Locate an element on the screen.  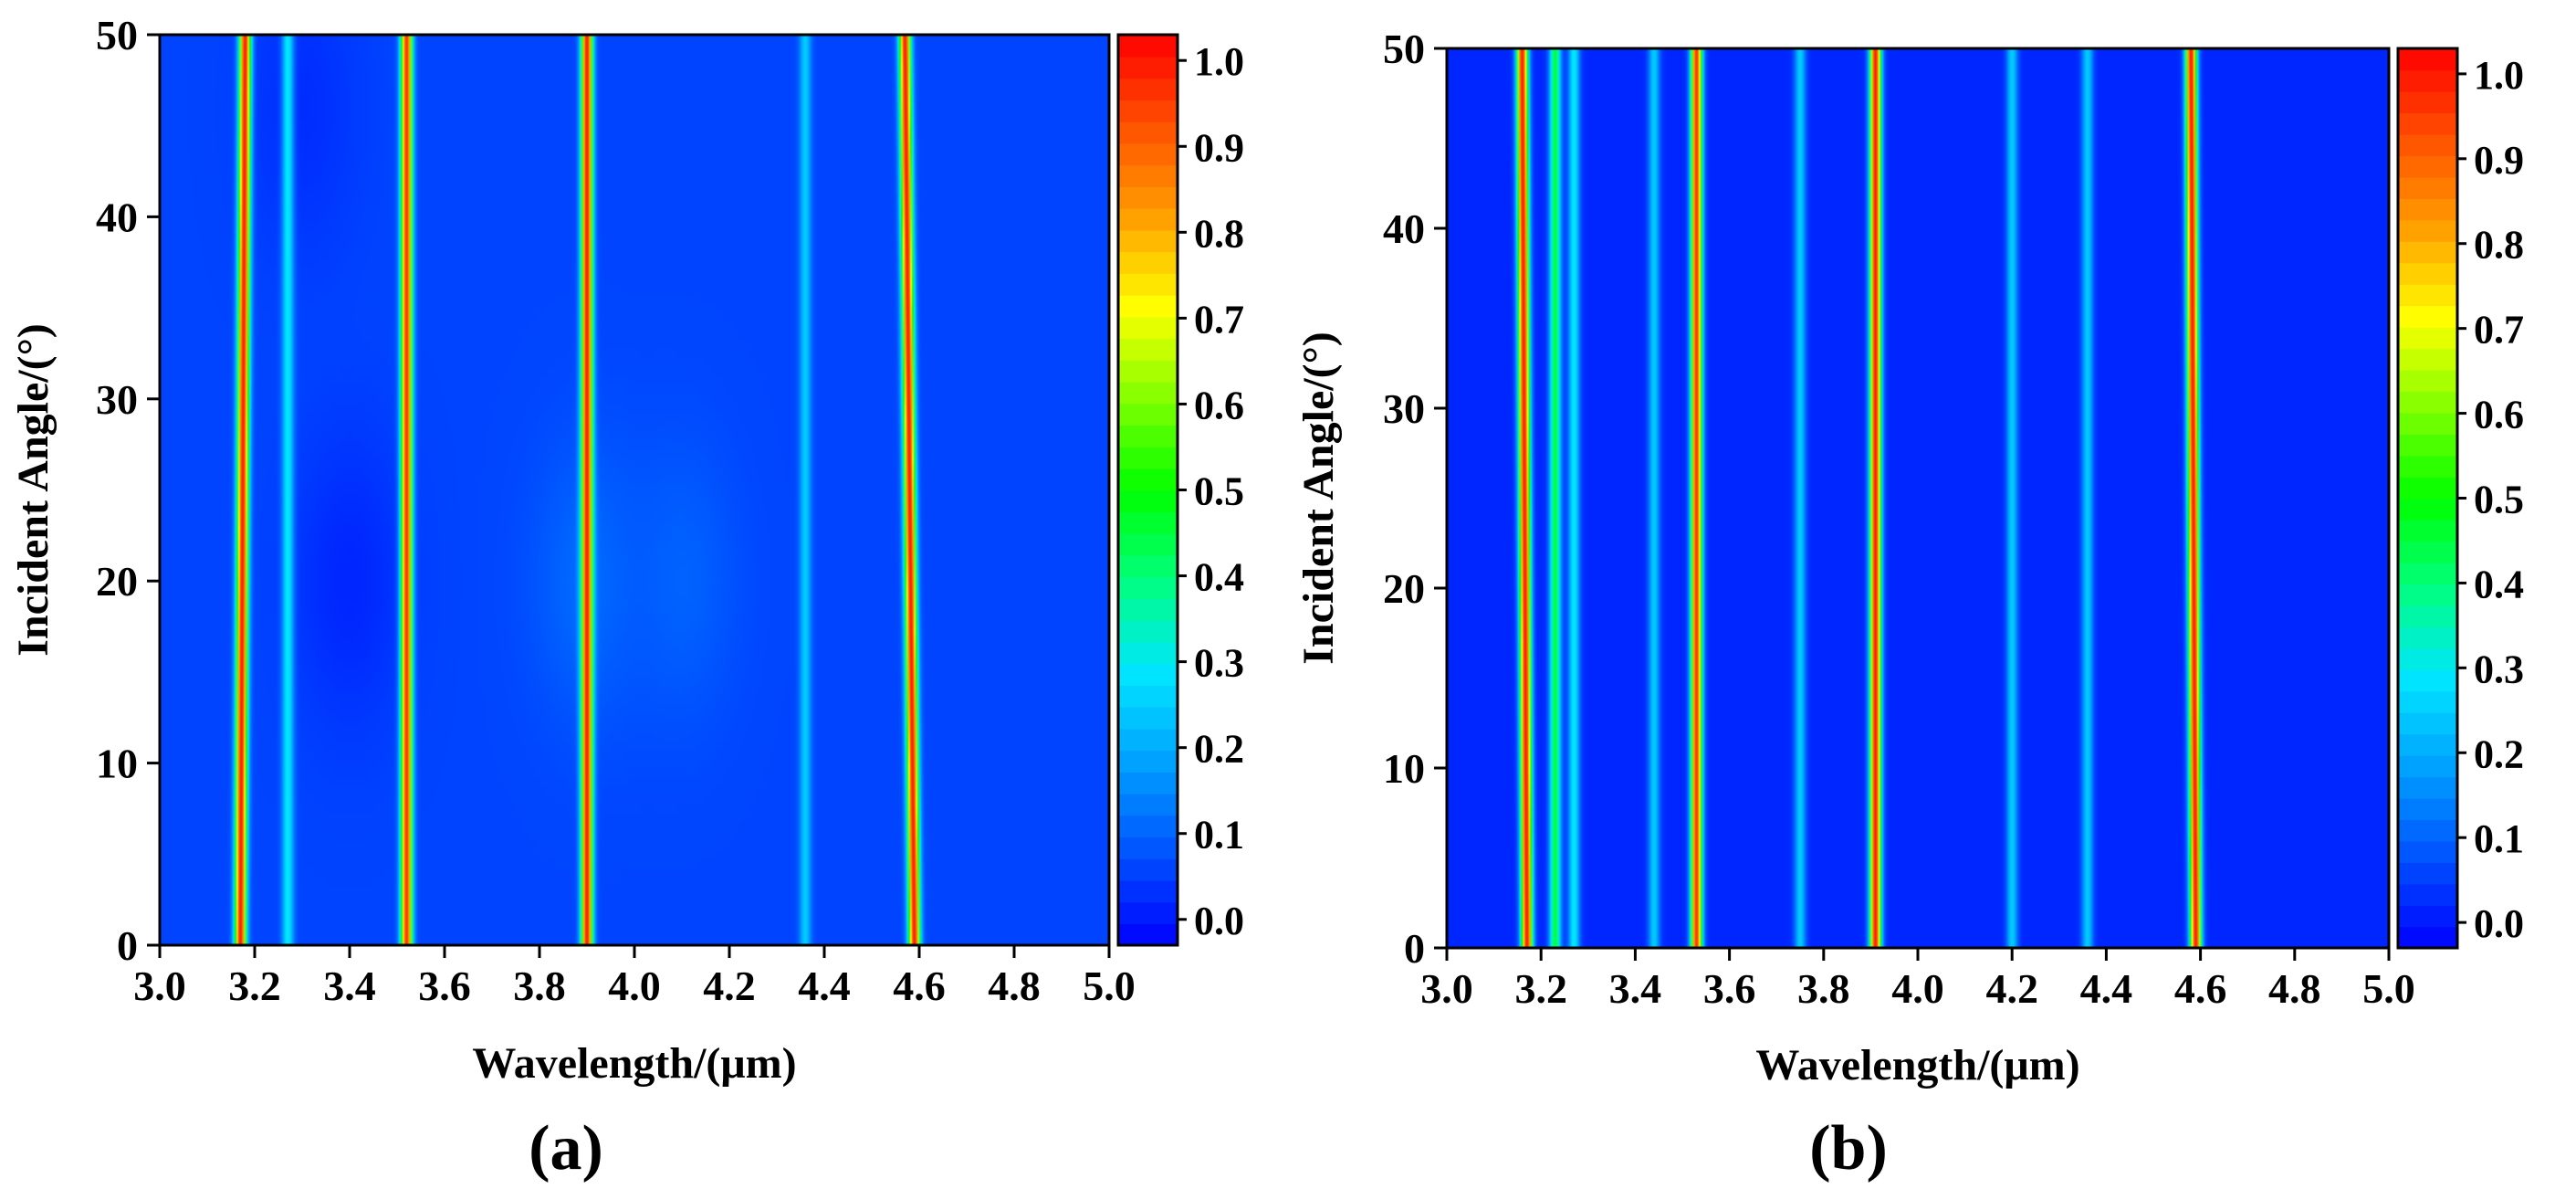
panel-label-a: (a) is located at coordinates (566, 1148).